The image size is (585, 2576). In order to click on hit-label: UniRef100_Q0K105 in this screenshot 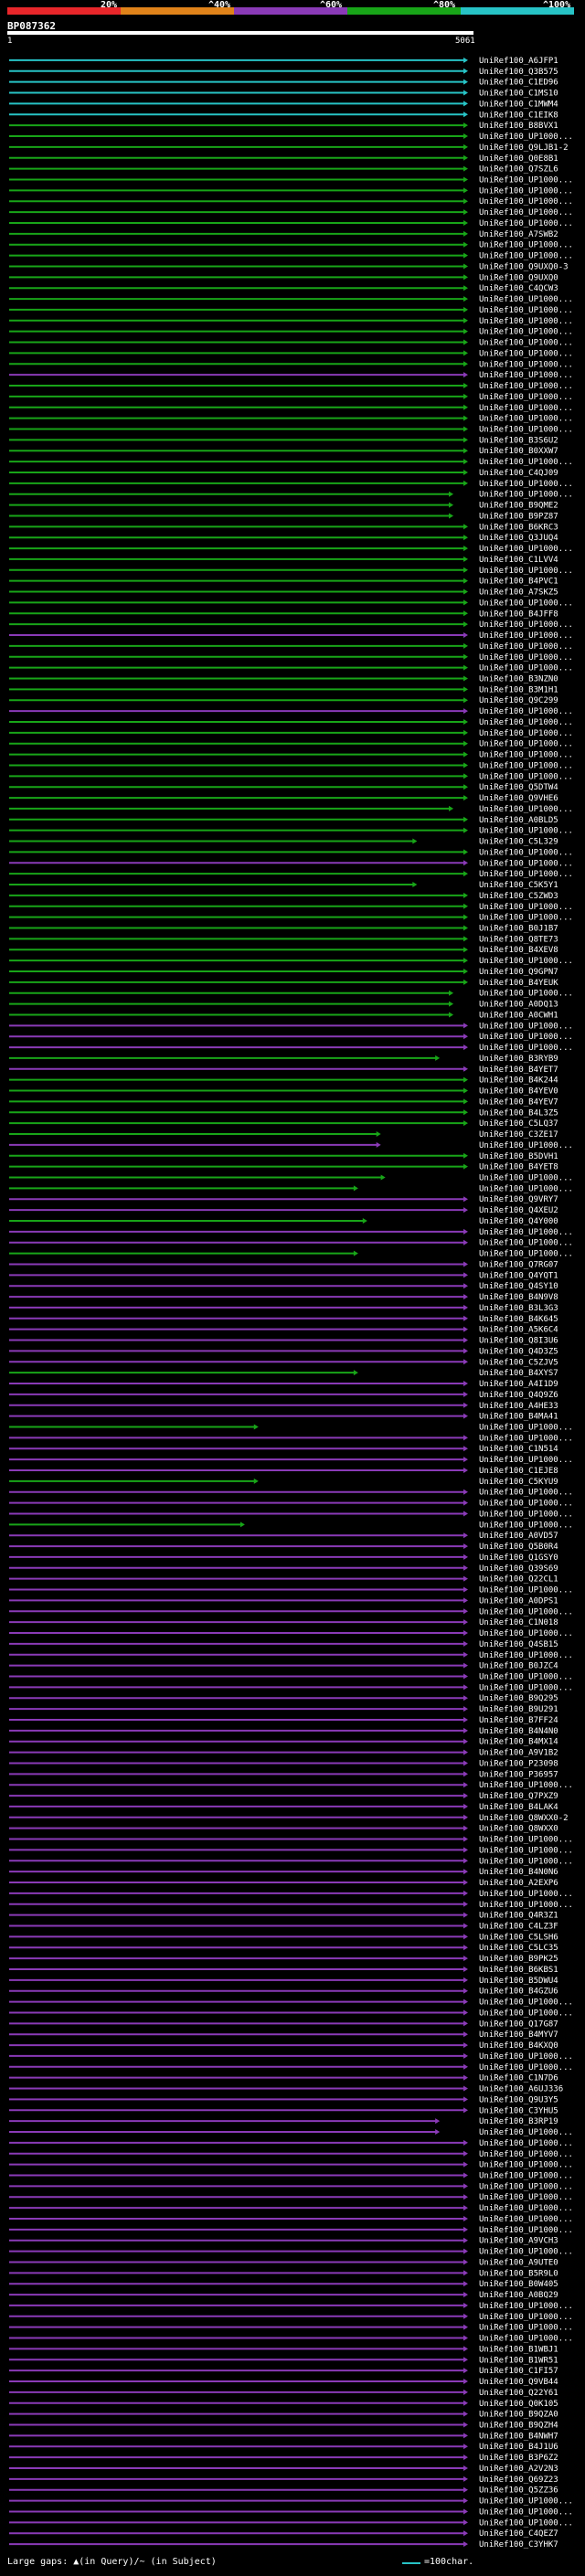, I will do `click(518, 2404)`.